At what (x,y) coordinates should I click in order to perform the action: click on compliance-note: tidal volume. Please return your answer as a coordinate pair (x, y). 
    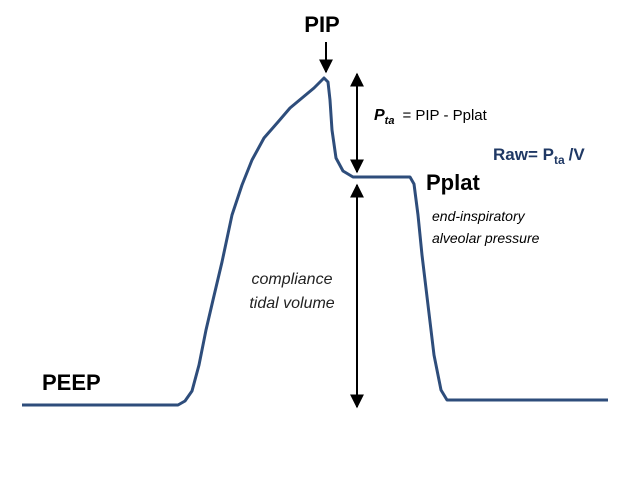
    Looking at the image, I should click on (291, 303).